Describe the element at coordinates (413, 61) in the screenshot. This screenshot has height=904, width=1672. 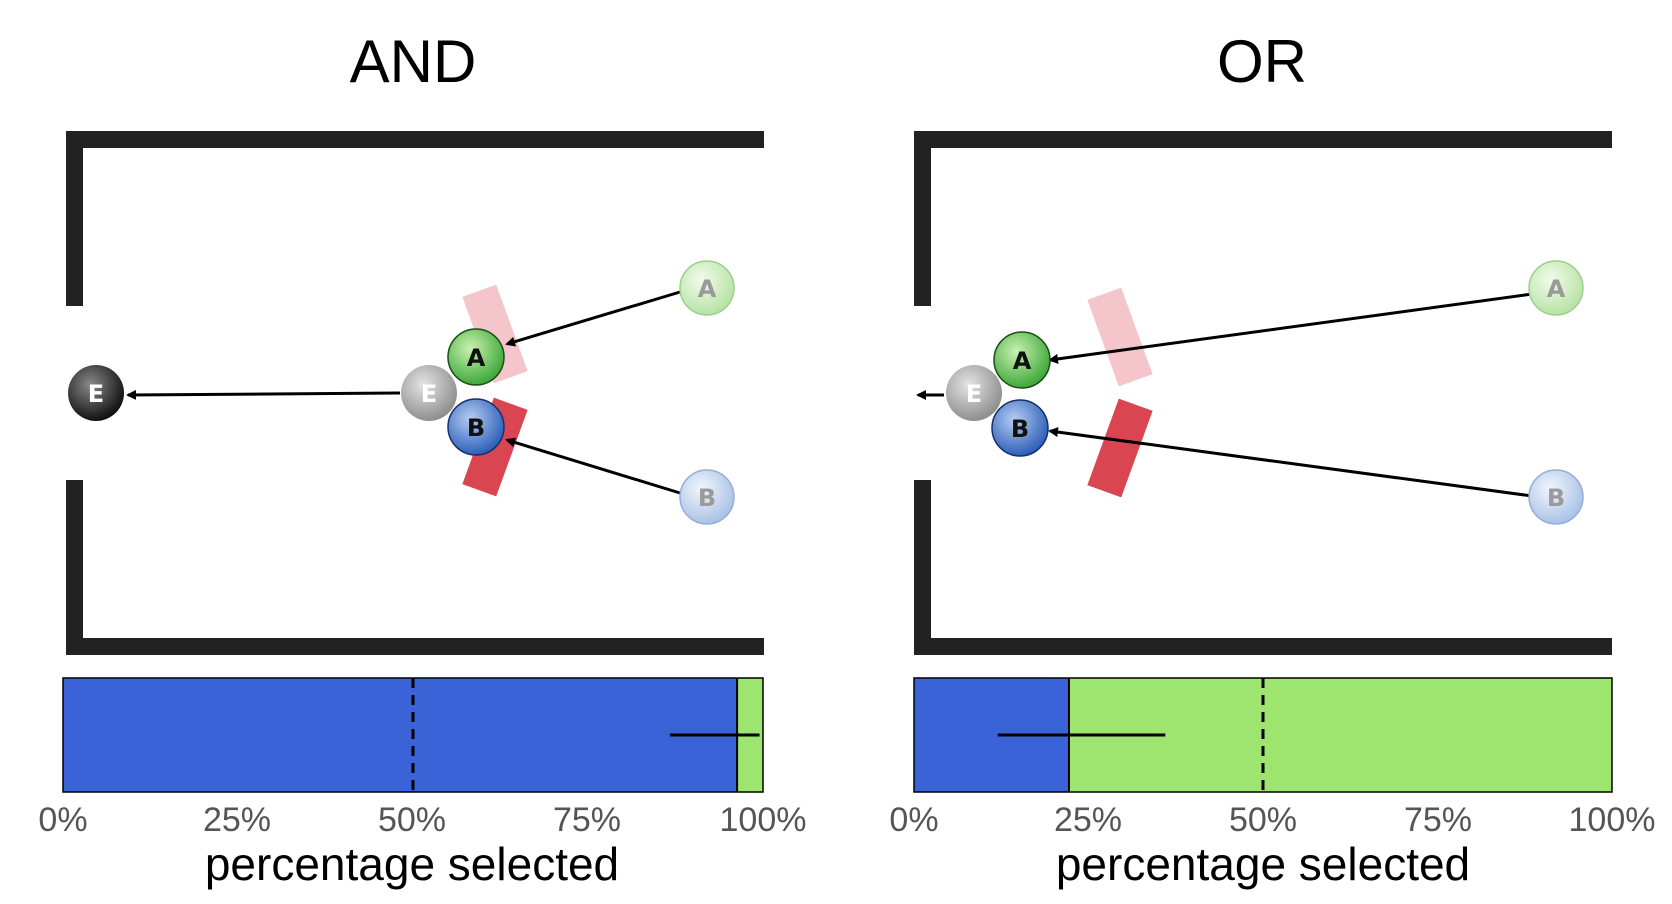
I see `panel-title-and: AND` at that location.